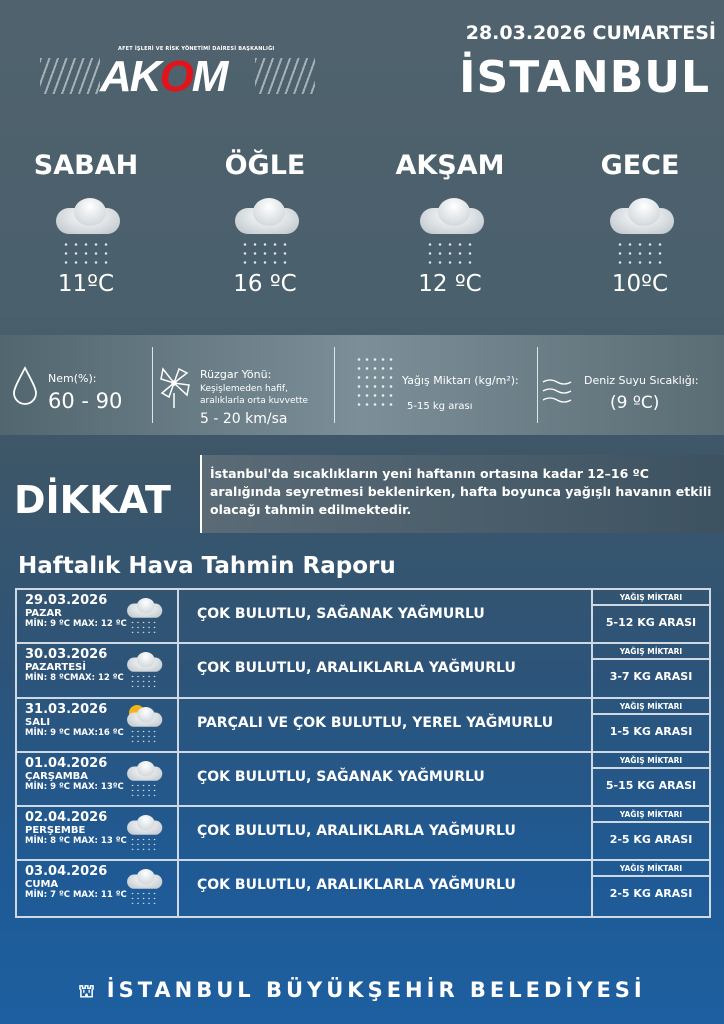 The width and height of the screenshot is (724, 1024). I want to click on rain-value: 5-15 kg arası, so click(440, 406).